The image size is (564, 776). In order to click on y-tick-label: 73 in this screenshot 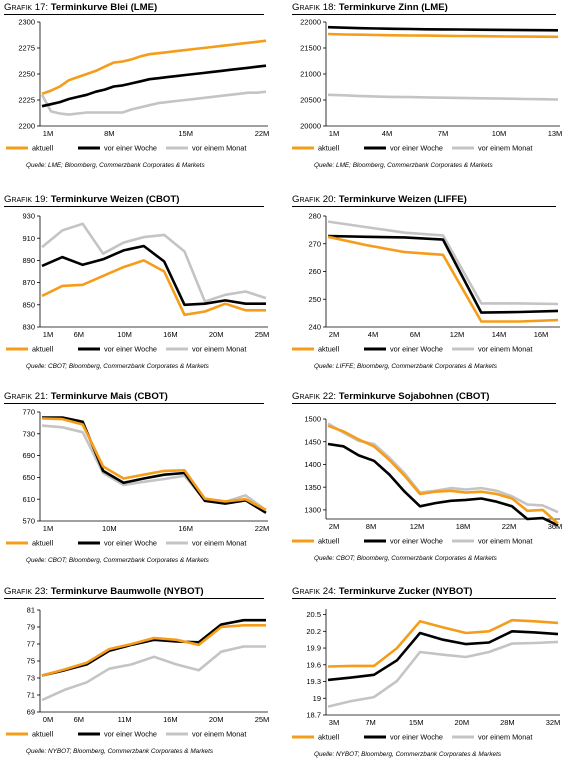, I will do `click(31, 678)`.